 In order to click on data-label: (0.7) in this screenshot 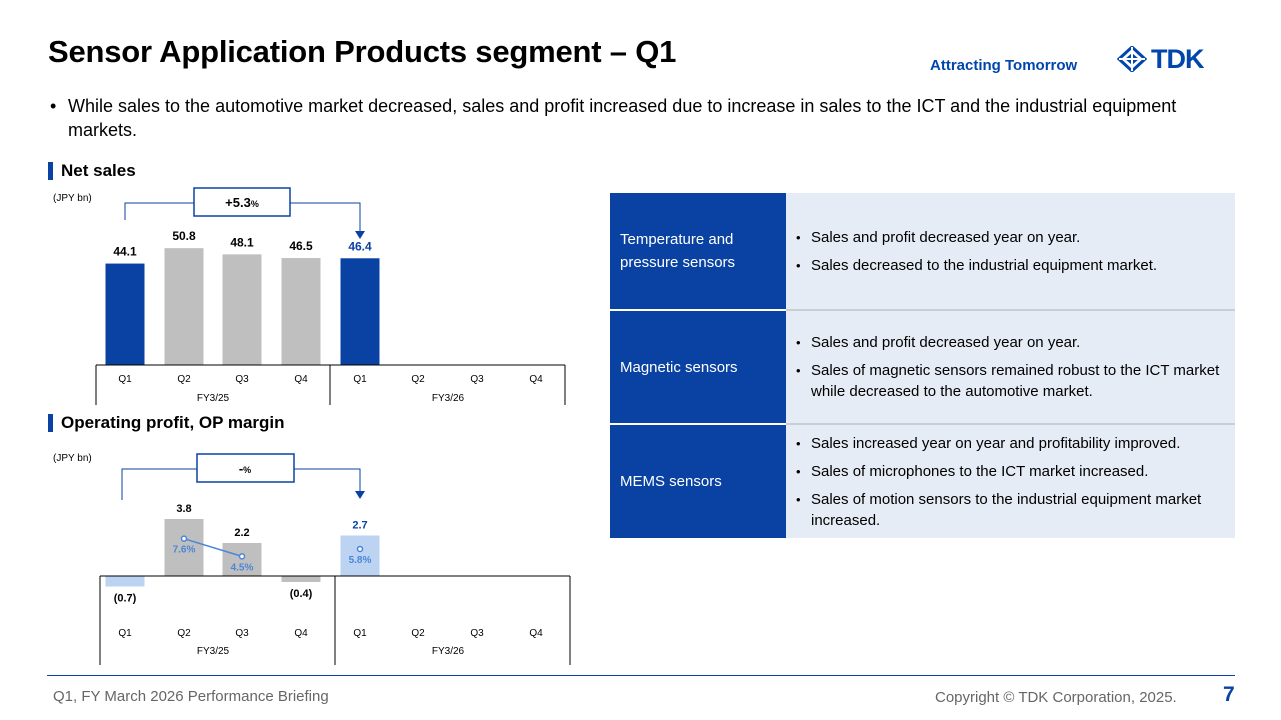, I will do `click(125, 599)`.